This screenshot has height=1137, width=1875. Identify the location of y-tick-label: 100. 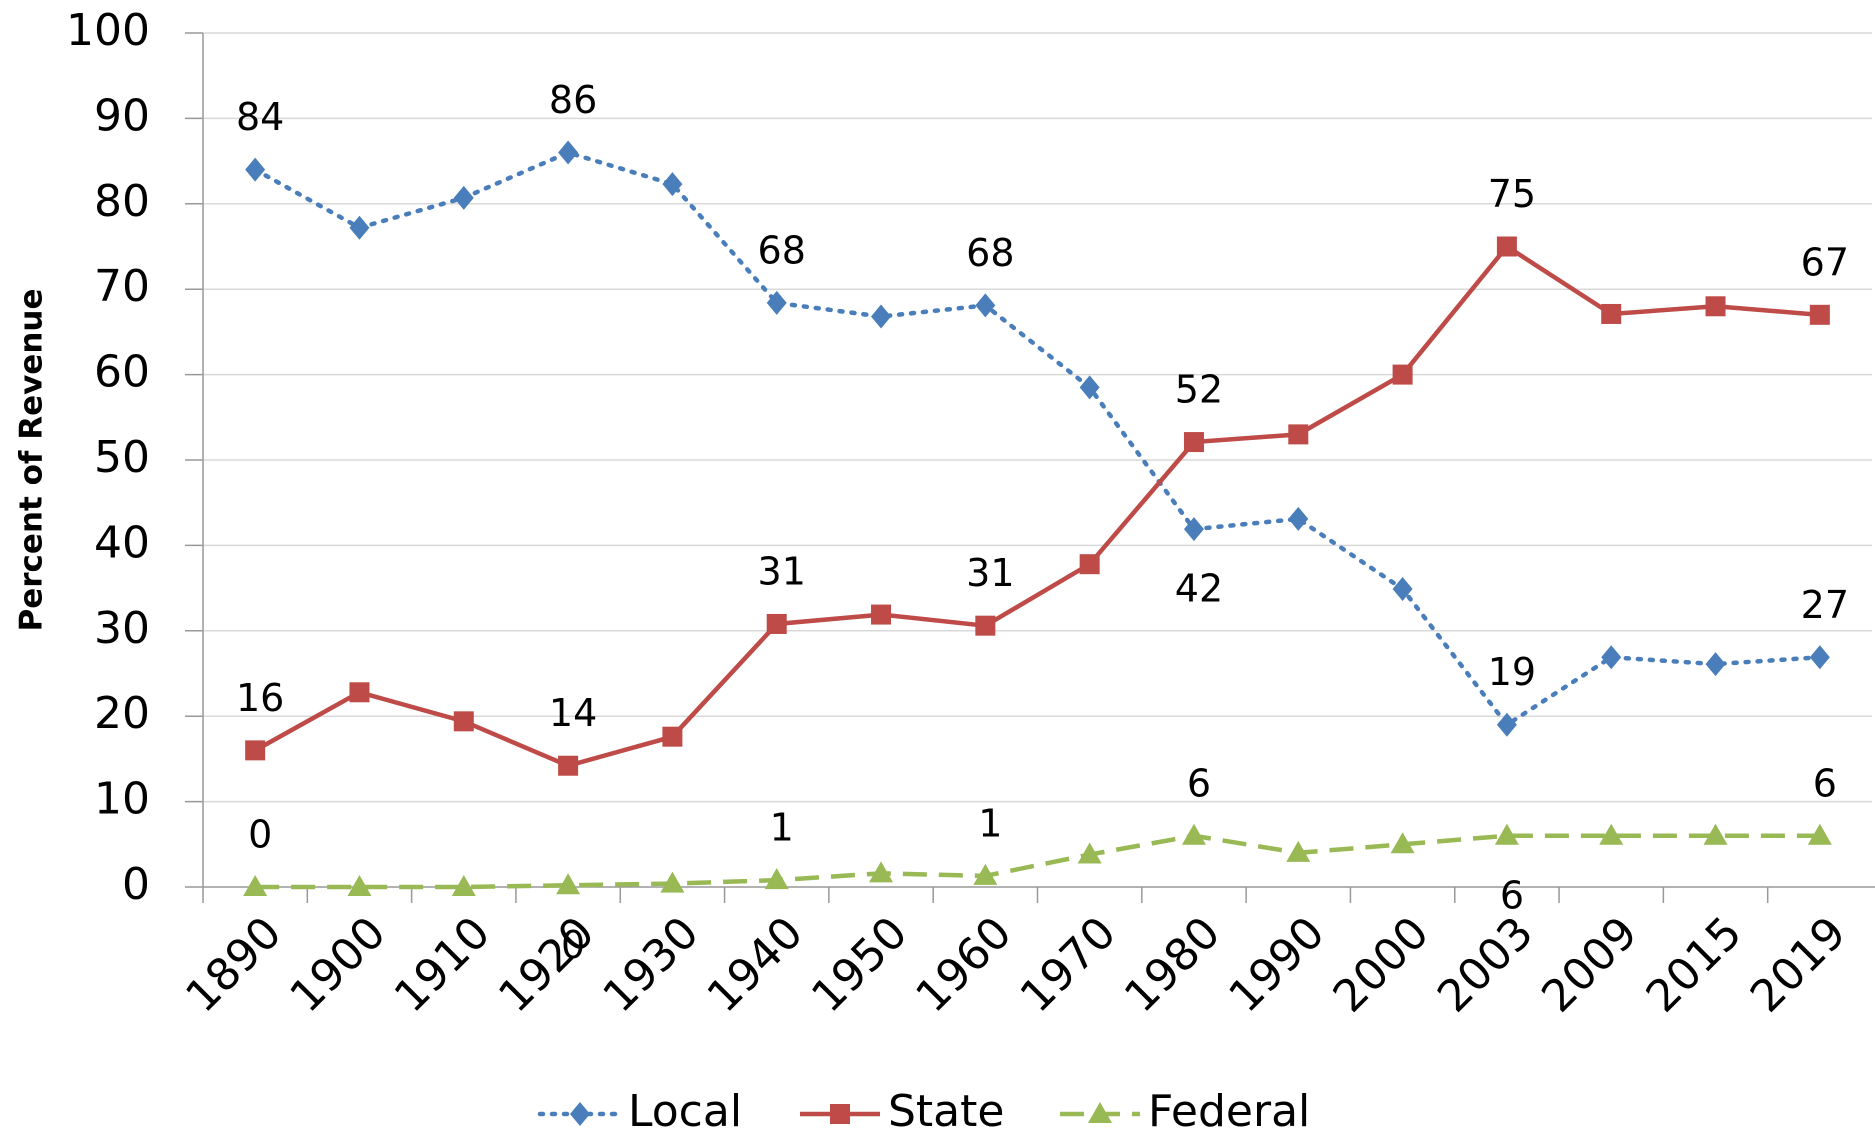
(108, 30).